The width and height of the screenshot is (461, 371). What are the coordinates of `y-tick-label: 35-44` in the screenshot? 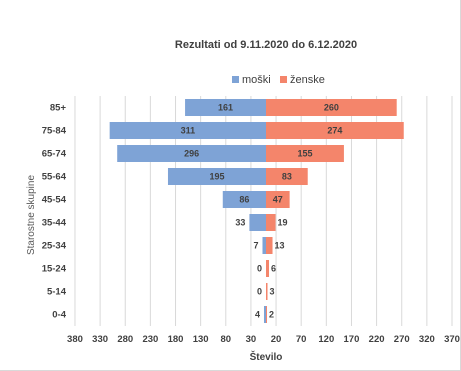 It's located at (54, 223).